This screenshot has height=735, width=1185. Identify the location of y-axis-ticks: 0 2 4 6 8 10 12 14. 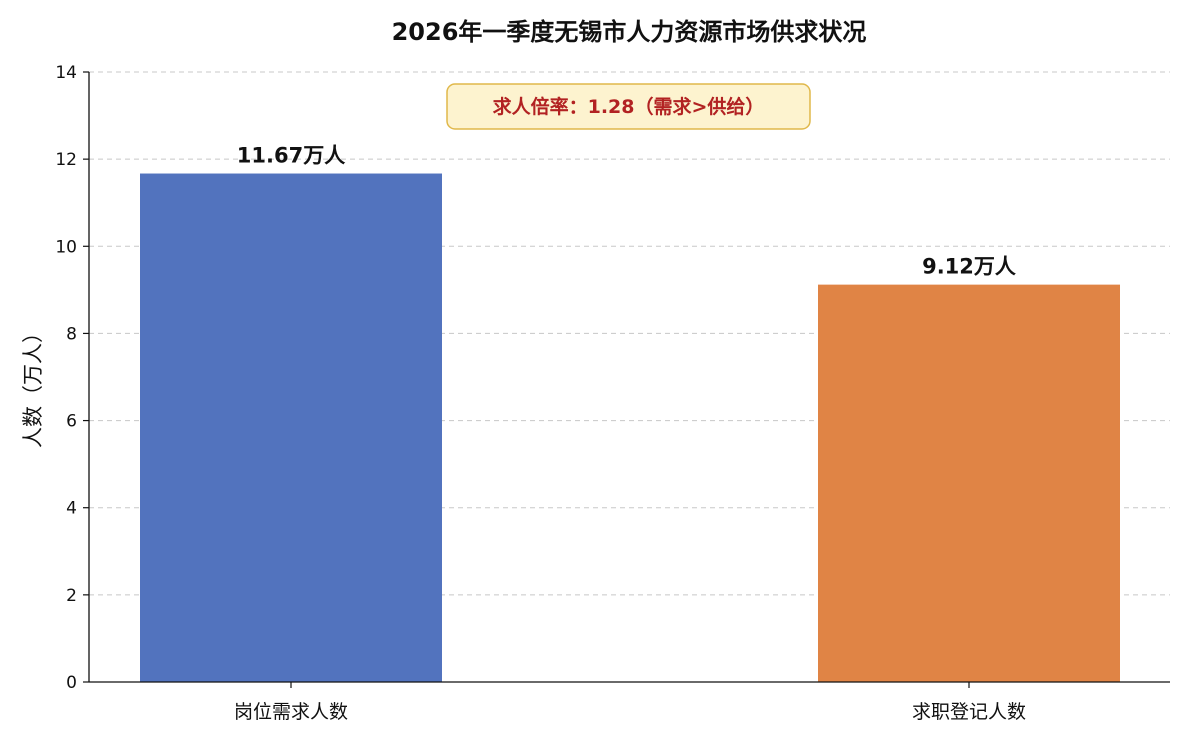
(72, 378).